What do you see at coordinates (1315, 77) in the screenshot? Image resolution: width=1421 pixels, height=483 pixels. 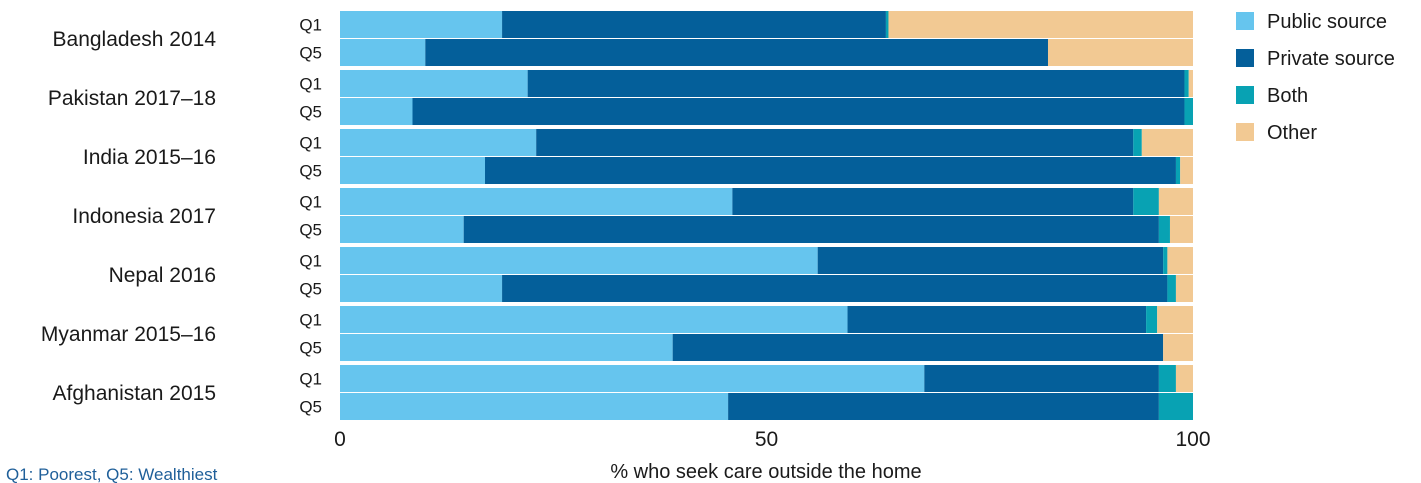 I see `legend: Public source Private source Both Other` at bounding box center [1315, 77].